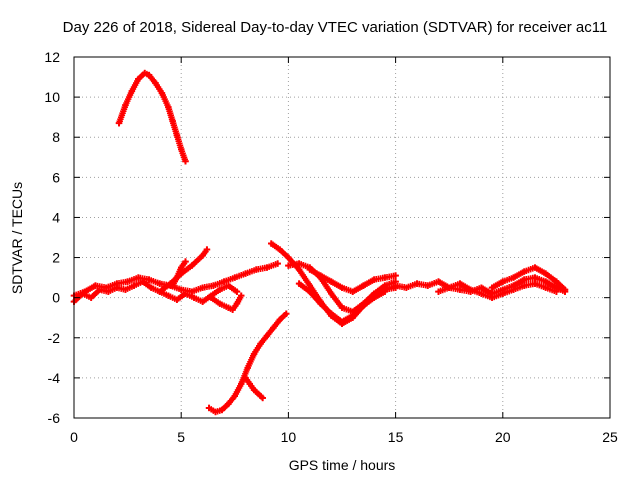 This screenshot has height=480, width=640. What do you see at coordinates (54, 338) in the screenshot?
I see `y-tick-label: -2` at bounding box center [54, 338].